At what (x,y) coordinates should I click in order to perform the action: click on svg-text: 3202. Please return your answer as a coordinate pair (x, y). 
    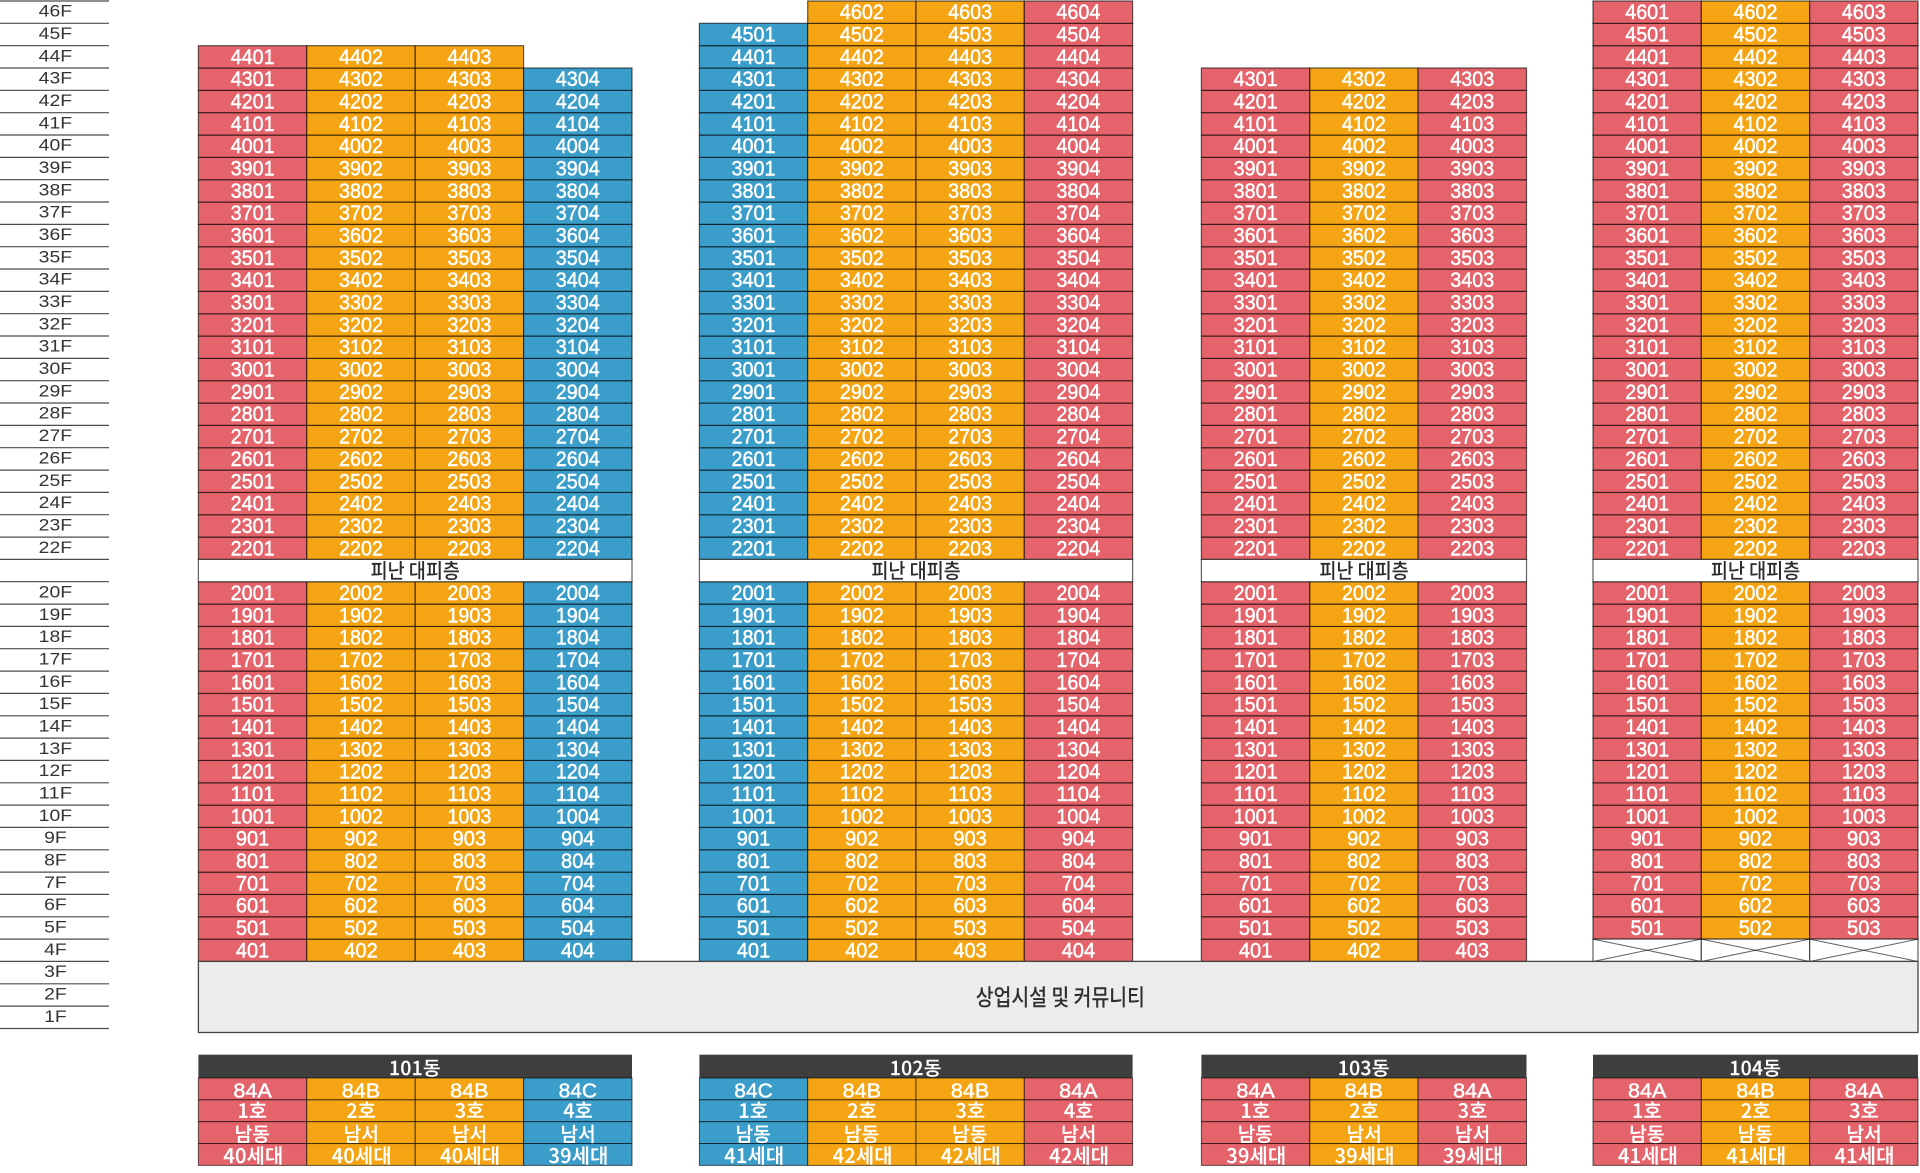
    Looking at the image, I should click on (862, 325).